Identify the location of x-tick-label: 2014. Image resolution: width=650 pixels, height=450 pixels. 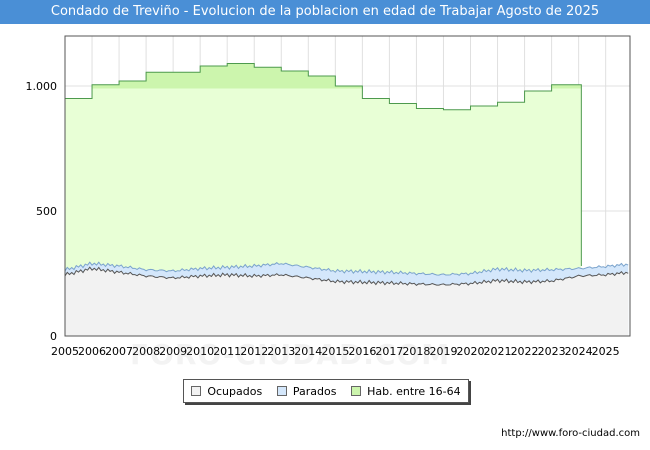
(308, 351).